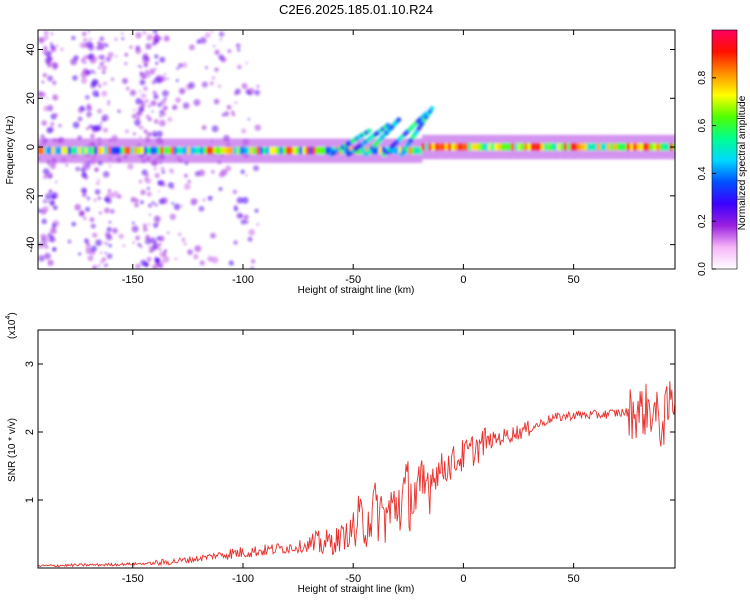 This screenshot has width=750, height=600. What do you see at coordinates (702, 77) in the screenshot?
I see `colorbar-tick-label: 0.8` at bounding box center [702, 77].